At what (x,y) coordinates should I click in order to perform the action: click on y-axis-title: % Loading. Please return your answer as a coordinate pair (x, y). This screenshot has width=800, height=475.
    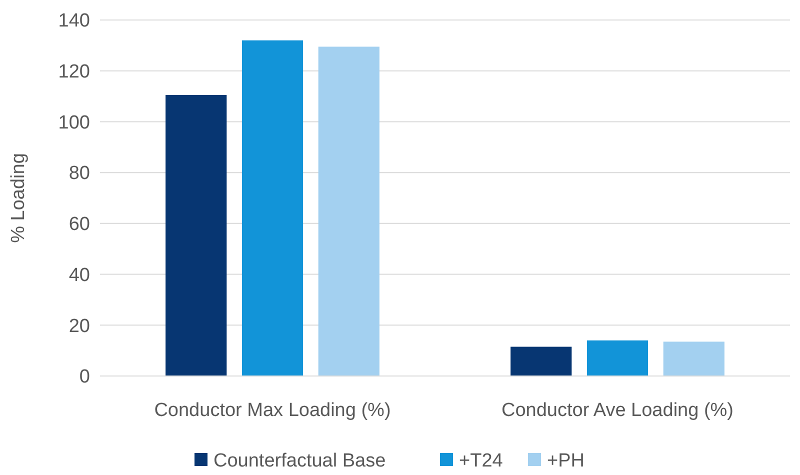
    Looking at the image, I should click on (18, 198).